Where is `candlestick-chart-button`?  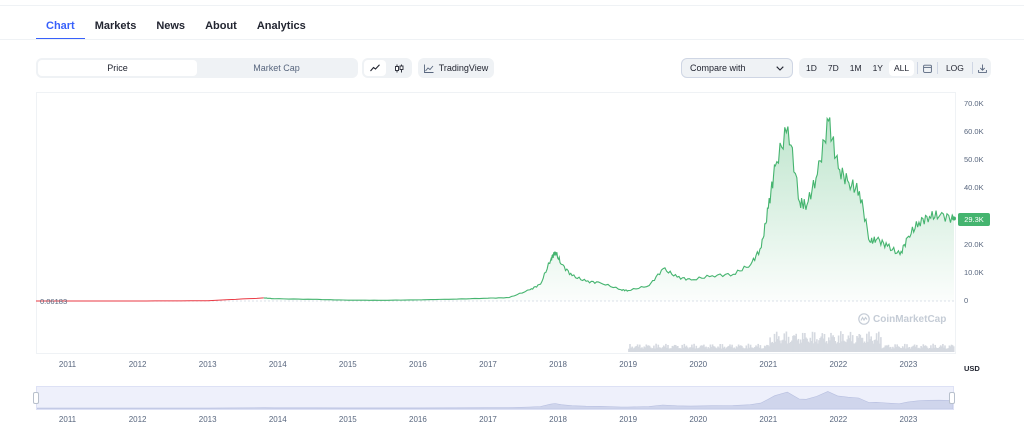
candlestick-chart-button is located at coordinates (399, 68).